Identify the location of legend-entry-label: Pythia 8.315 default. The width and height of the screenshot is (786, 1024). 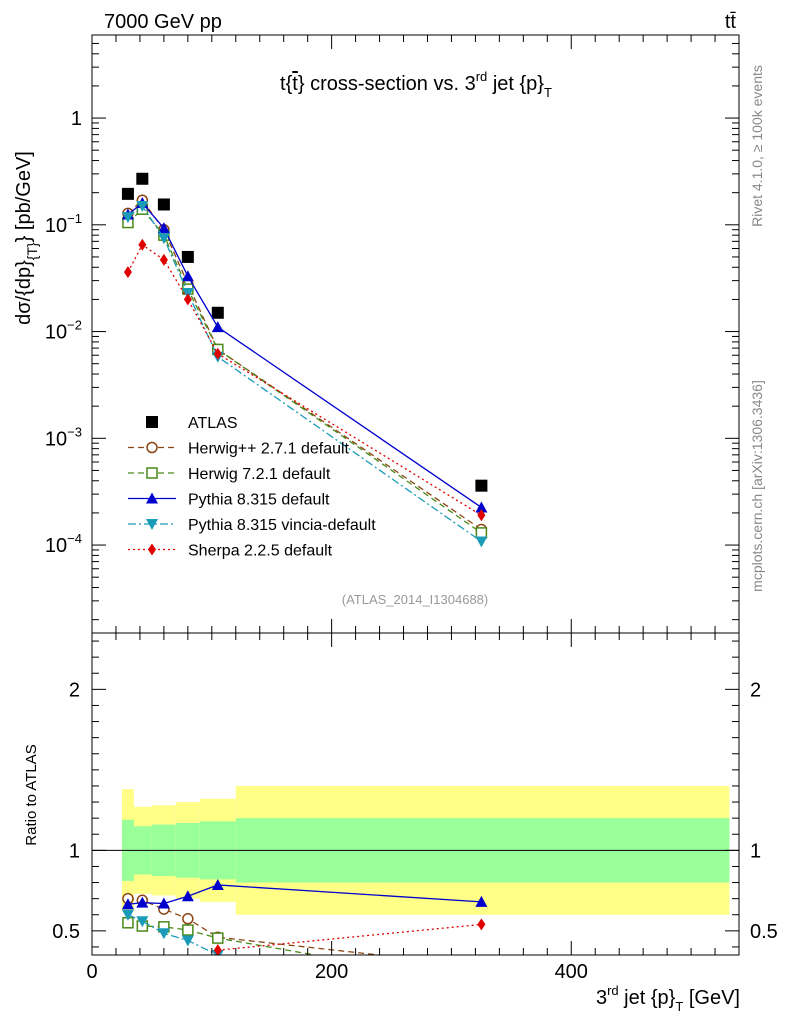
(259, 500).